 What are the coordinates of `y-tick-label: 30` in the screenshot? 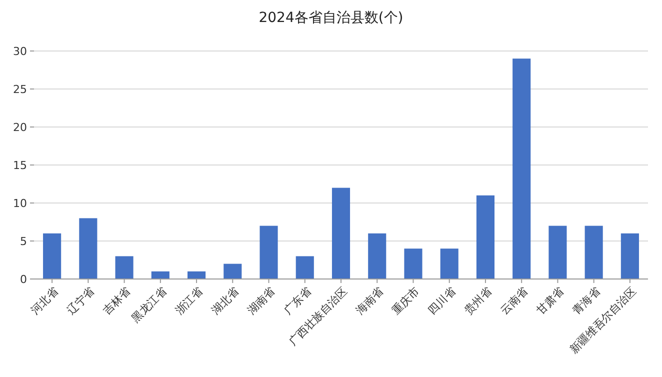 It's located at (20, 51).